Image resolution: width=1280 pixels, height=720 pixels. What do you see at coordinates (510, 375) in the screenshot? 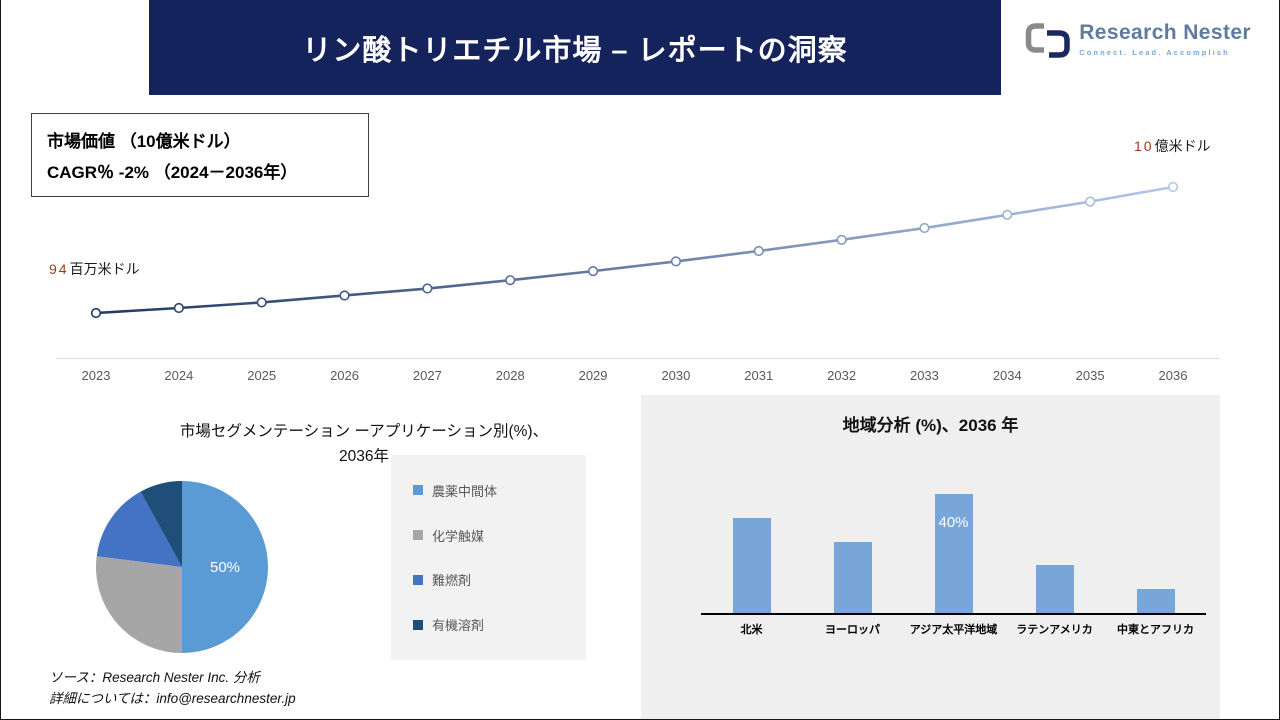
I see `x-tick-2028: 2028` at bounding box center [510, 375].